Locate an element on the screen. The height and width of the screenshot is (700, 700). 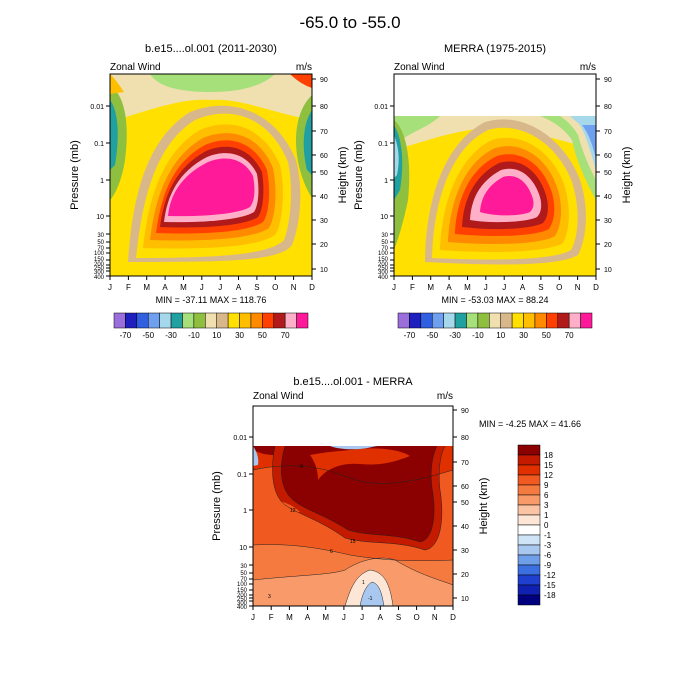
colorbar-label: 9 is located at coordinates (546, 485).